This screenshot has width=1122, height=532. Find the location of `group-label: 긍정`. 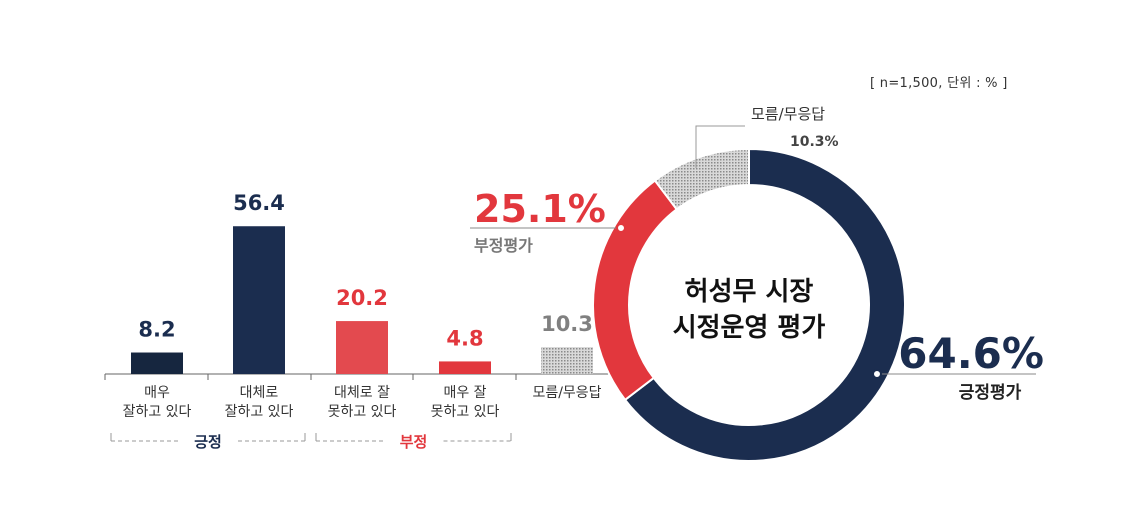

group-label: 긍정 is located at coordinates (208, 442).